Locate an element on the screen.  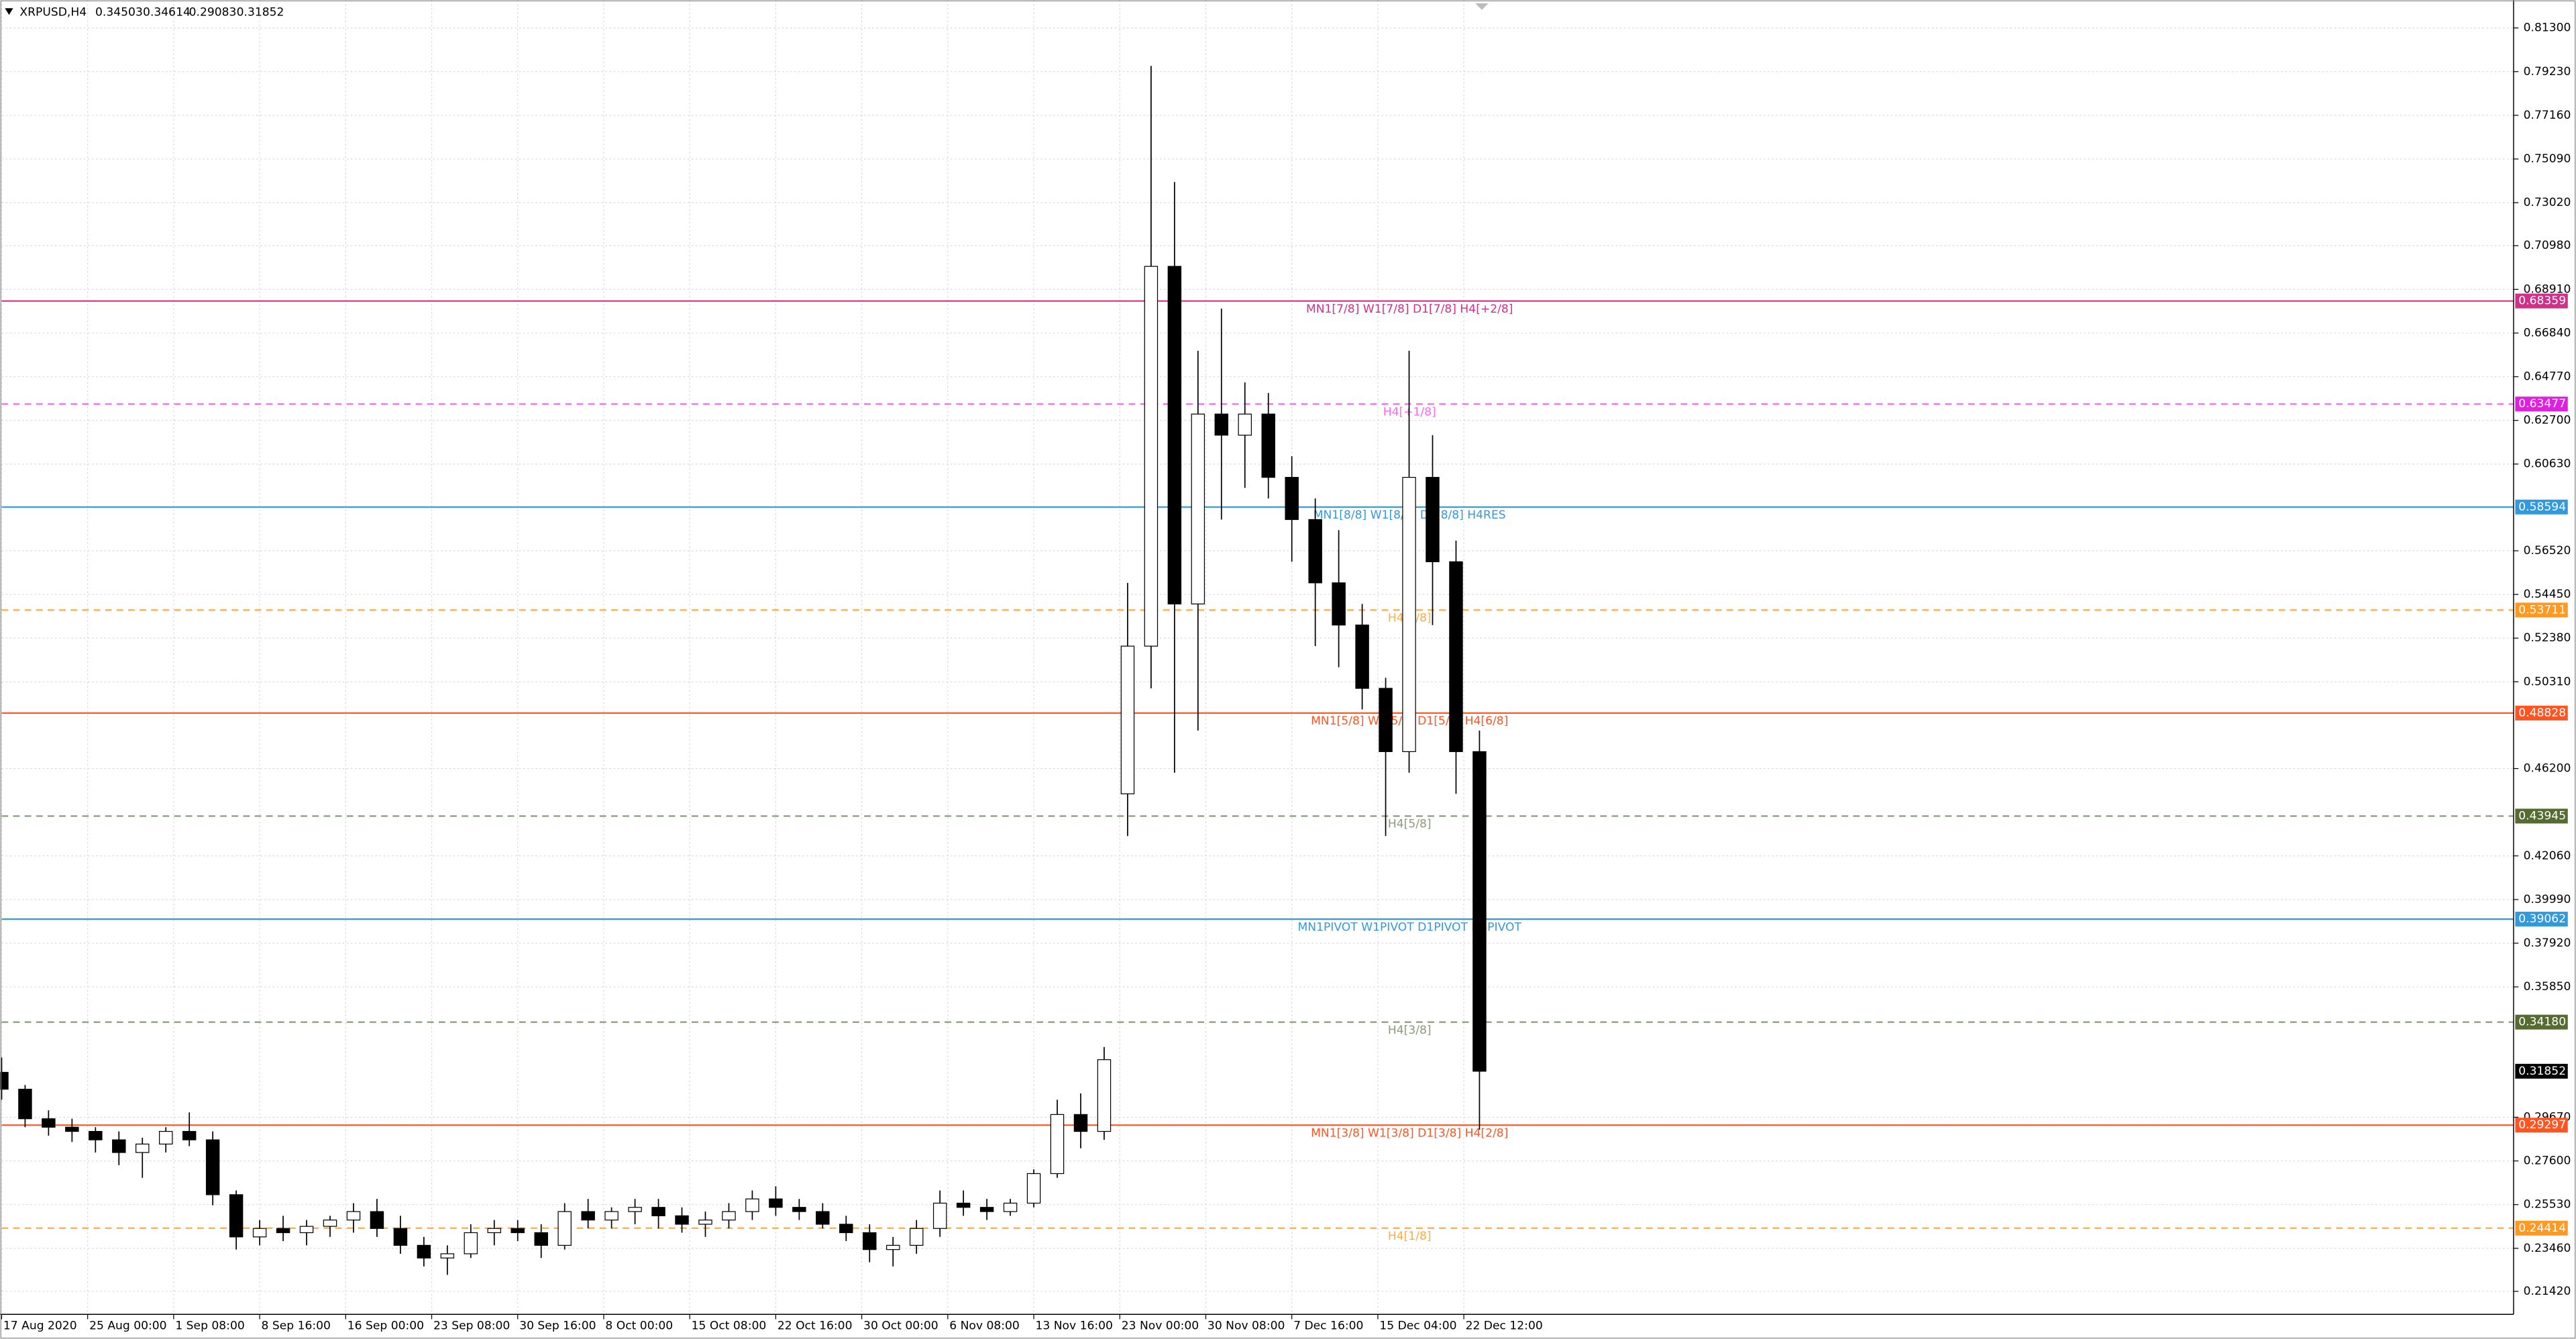
y-tick-label: 0.37920 is located at coordinates (2547, 943).